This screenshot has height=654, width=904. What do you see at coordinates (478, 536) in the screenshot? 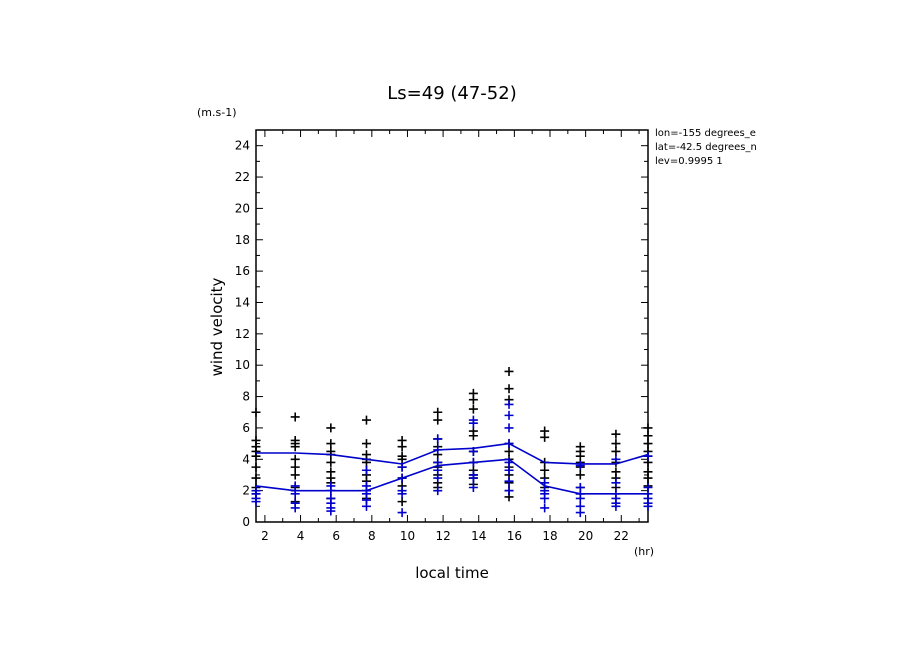
I see `x-tick-label: 14` at bounding box center [478, 536].